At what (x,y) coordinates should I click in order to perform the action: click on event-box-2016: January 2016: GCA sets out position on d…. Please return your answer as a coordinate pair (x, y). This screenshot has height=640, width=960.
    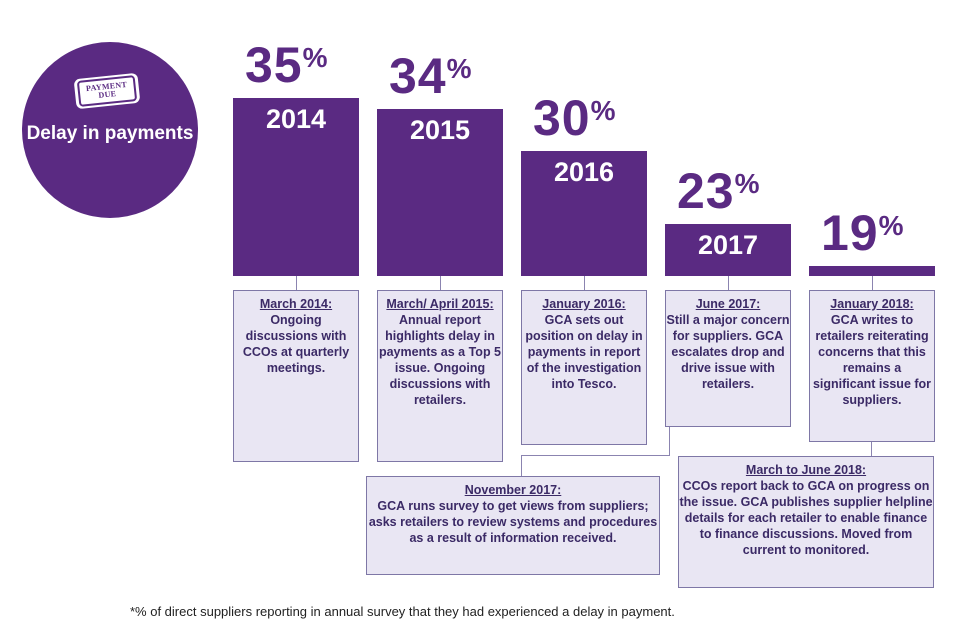
    Looking at the image, I should click on (584, 367).